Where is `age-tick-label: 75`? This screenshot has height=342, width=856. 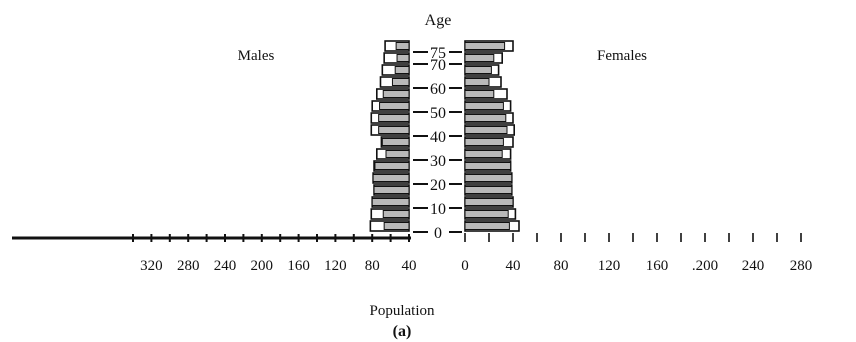 age-tick-label: 75 is located at coordinates (438, 53).